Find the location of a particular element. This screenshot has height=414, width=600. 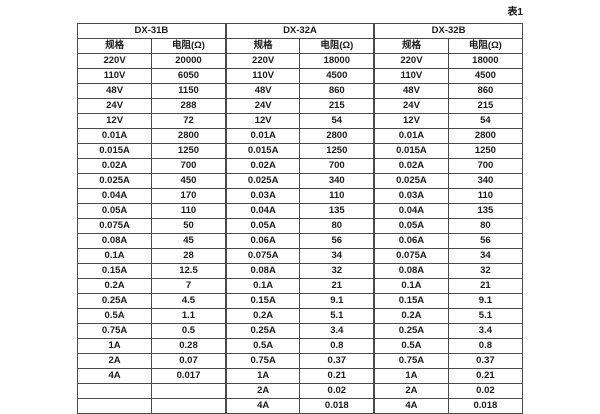

table-row: 4A 0.017 1A 0.21 1A 0.21 is located at coordinates (300, 376).